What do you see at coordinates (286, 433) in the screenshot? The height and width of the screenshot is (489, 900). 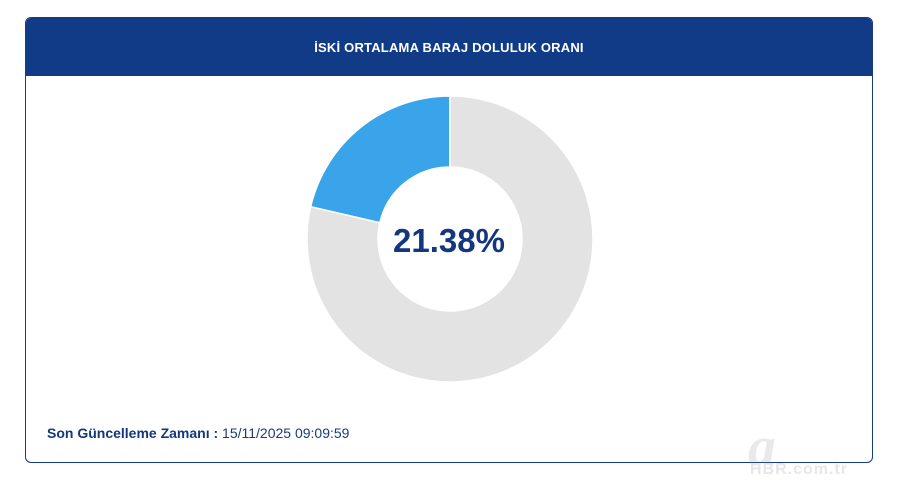 I see `last-update-value: 15/11/2025 09:09:59` at bounding box center [286, 433].